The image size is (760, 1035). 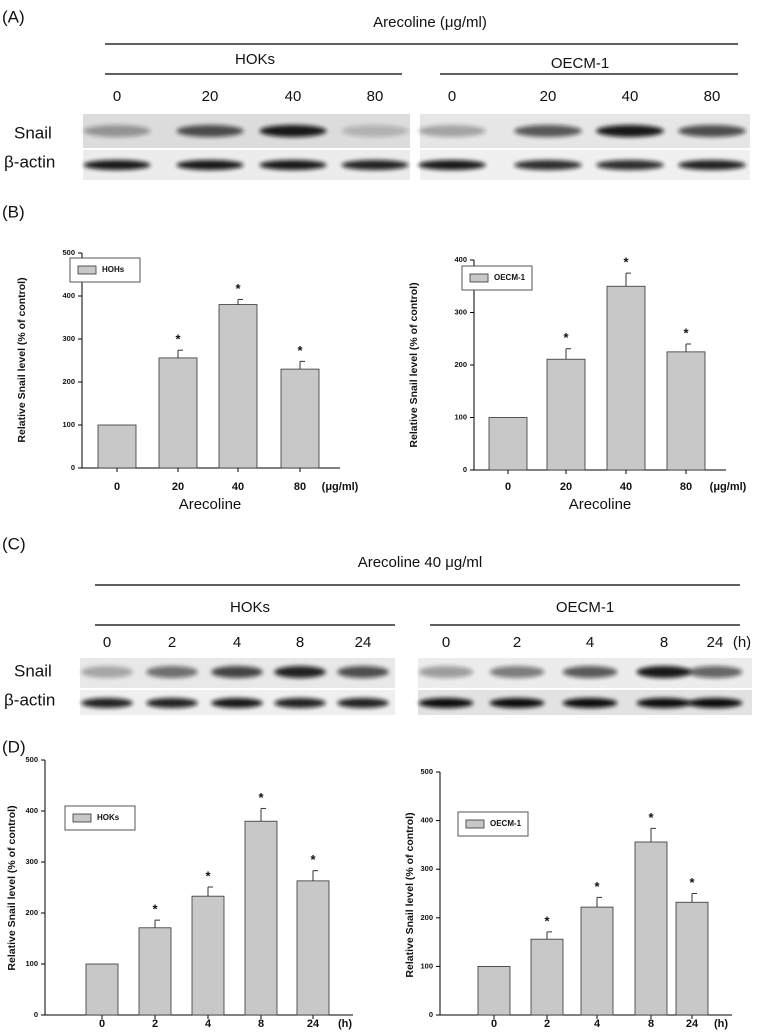 What do you see at coordinates (506, 823) in the screenshot?
I see `legend-label: OECM-1` at bounding box center [506, 823].